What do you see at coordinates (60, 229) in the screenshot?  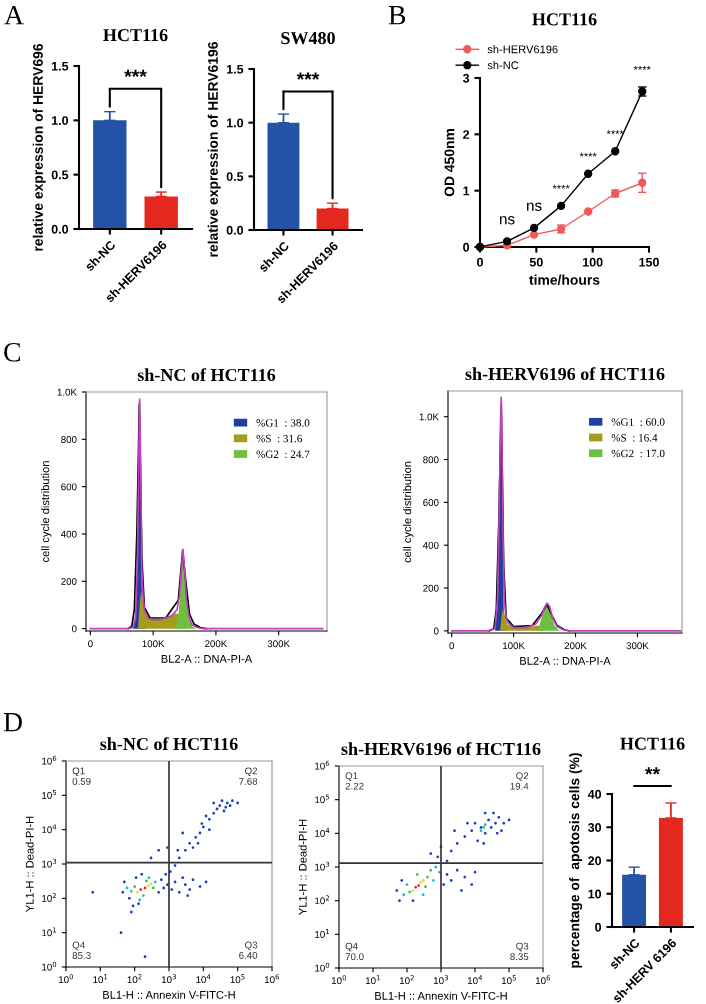 I see `y-tick-label: 0.0` at bounding box center [60, 229].